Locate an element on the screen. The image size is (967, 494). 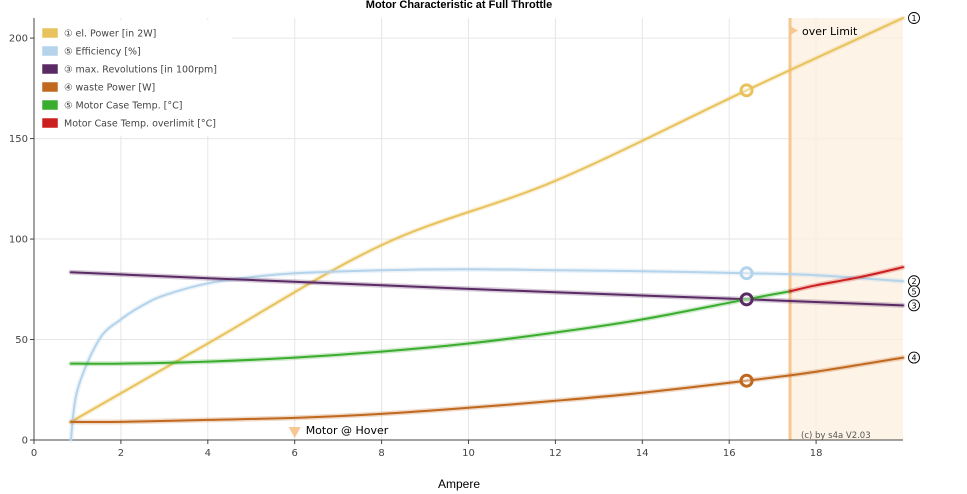
y-tick-label: 0 is located at coordinates (25, 441).